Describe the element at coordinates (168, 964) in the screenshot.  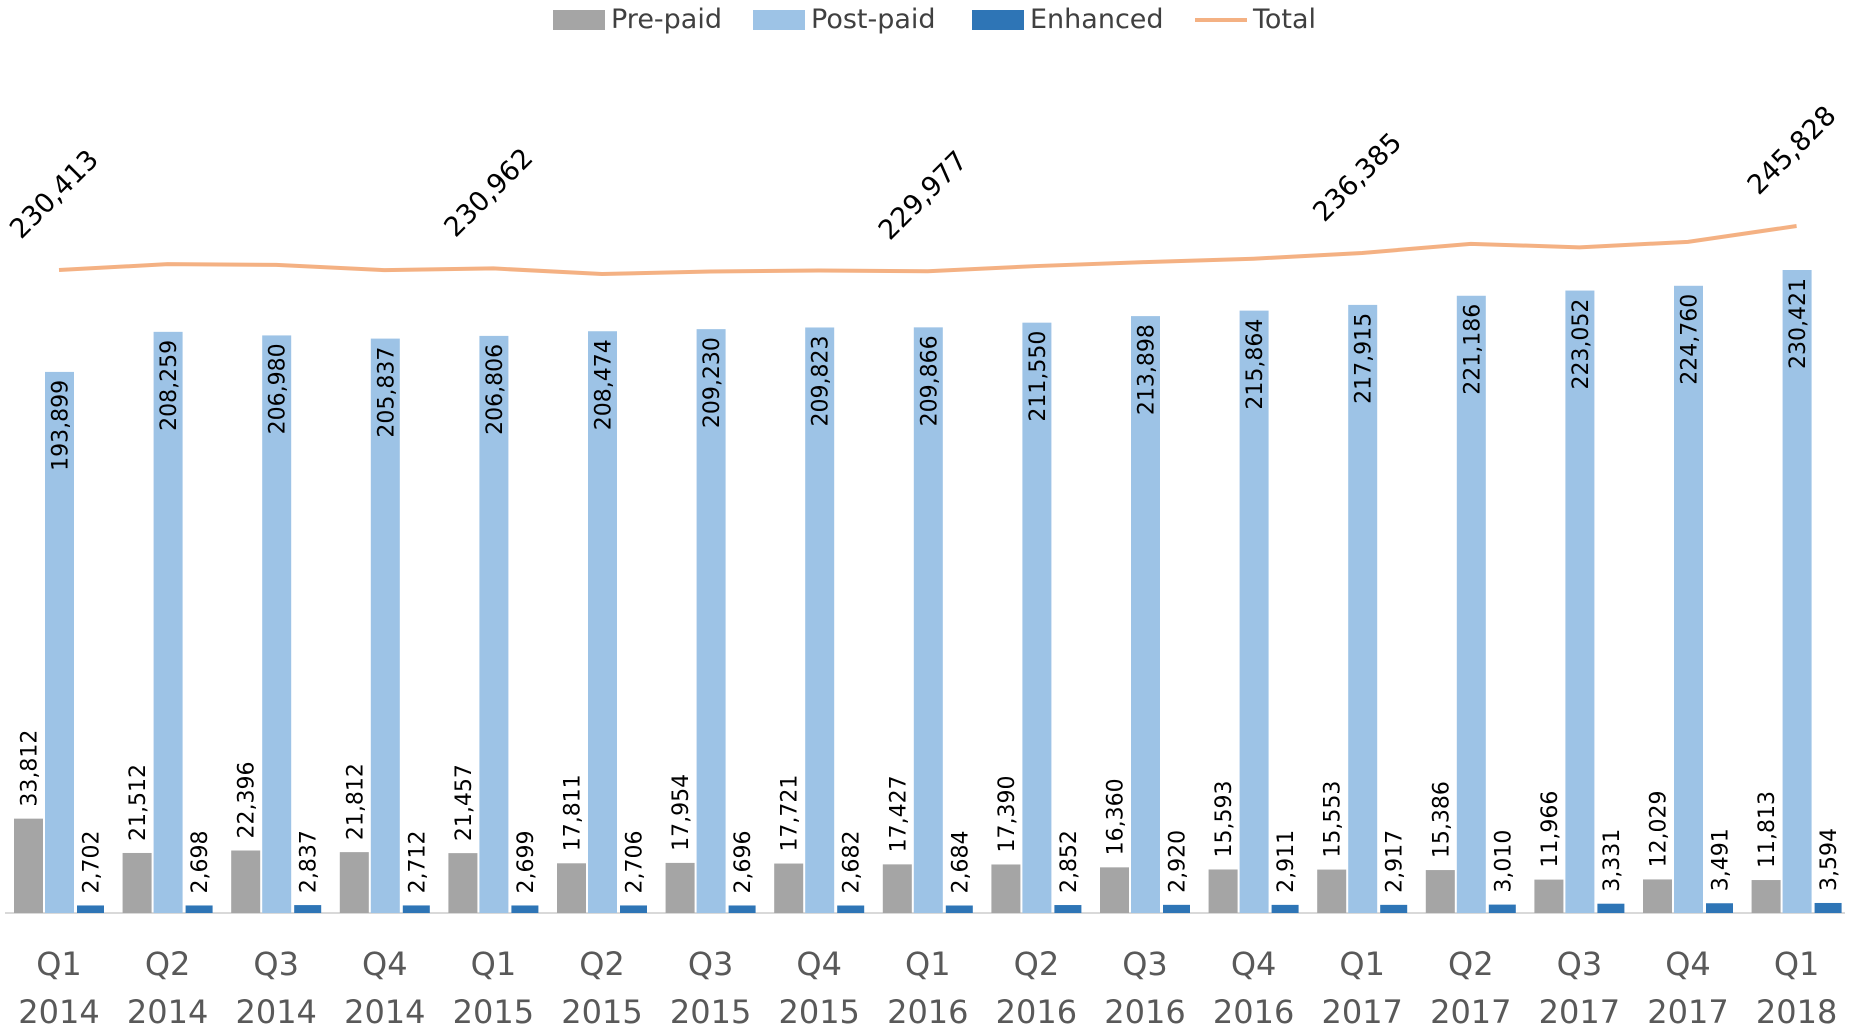
I see `x-tick-quarter-1: Q2` at that location.